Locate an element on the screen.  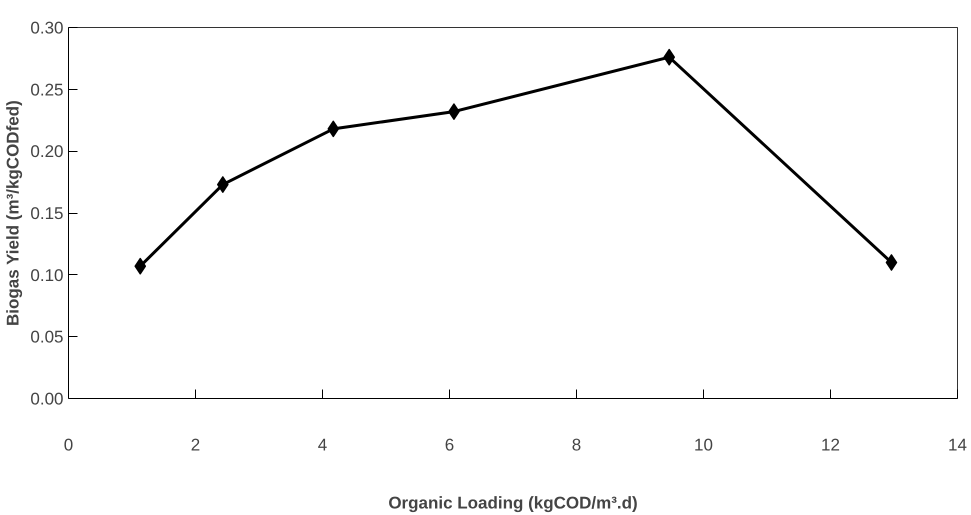
x-tick-label: 12 is located at coordinates (830, 445).